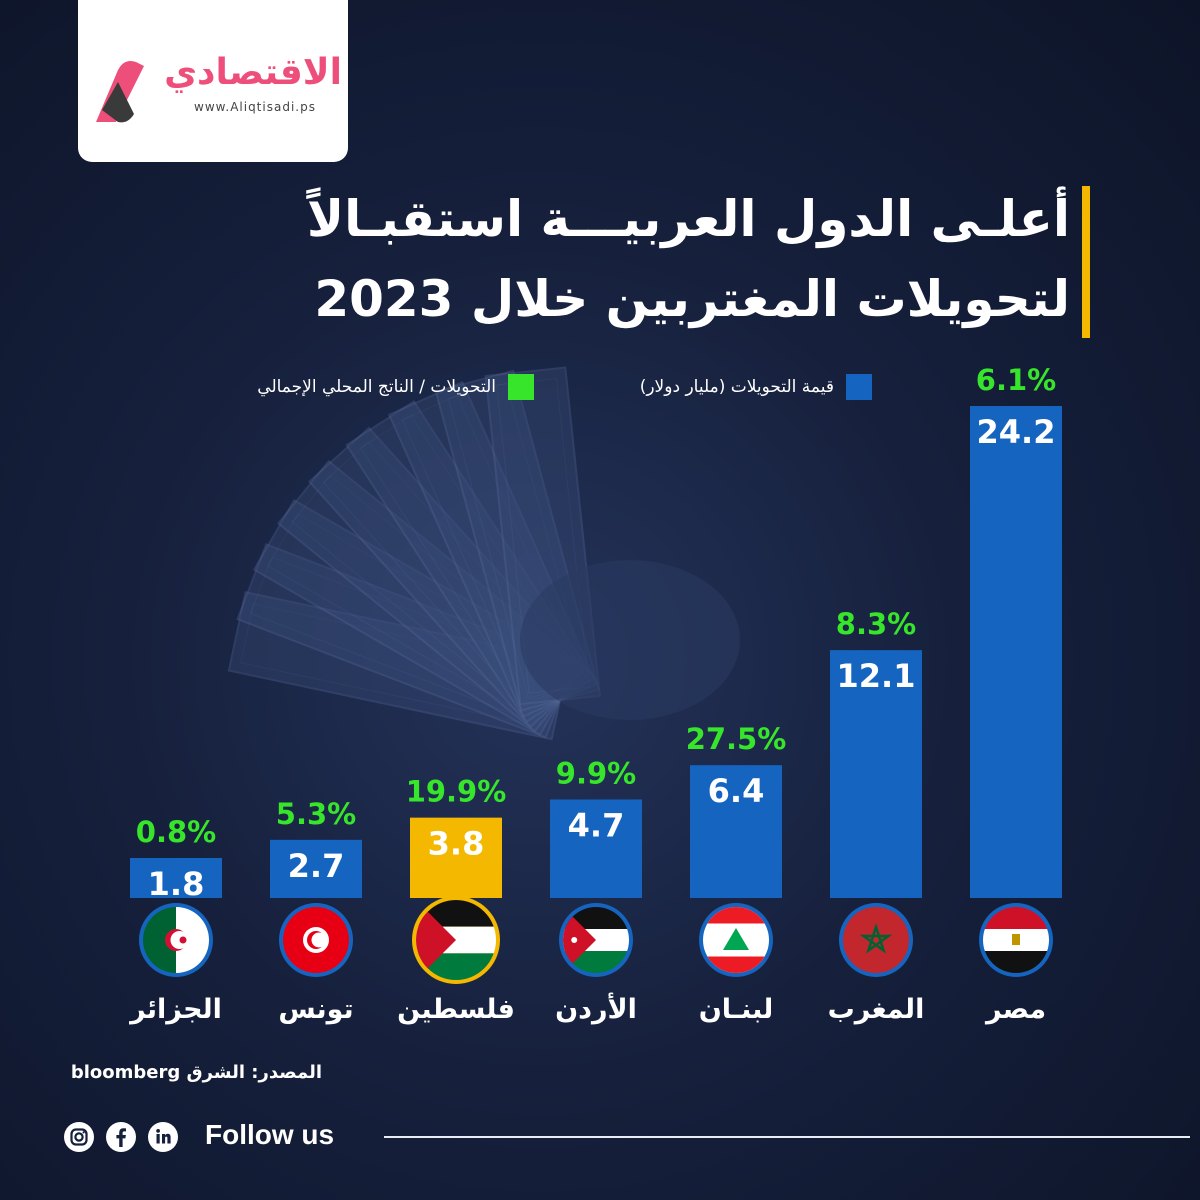 The height and width of the screenshot is (1200, 1200). I want to click on percent-label: 5.3%, so click(316, 814).